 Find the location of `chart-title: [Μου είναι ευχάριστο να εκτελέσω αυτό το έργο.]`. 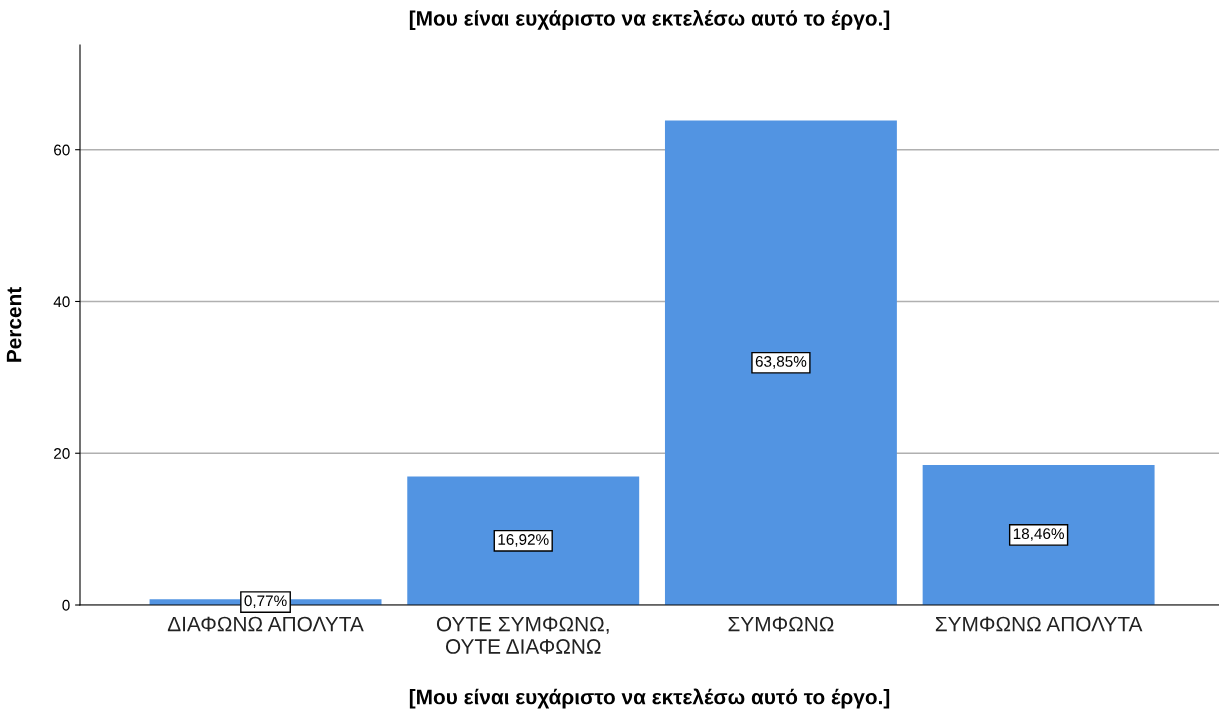

chart-title: [Μου είναι ευχάριστο να εκτελέσω αυτό το έργο.] is located at coordinates (649, 19).